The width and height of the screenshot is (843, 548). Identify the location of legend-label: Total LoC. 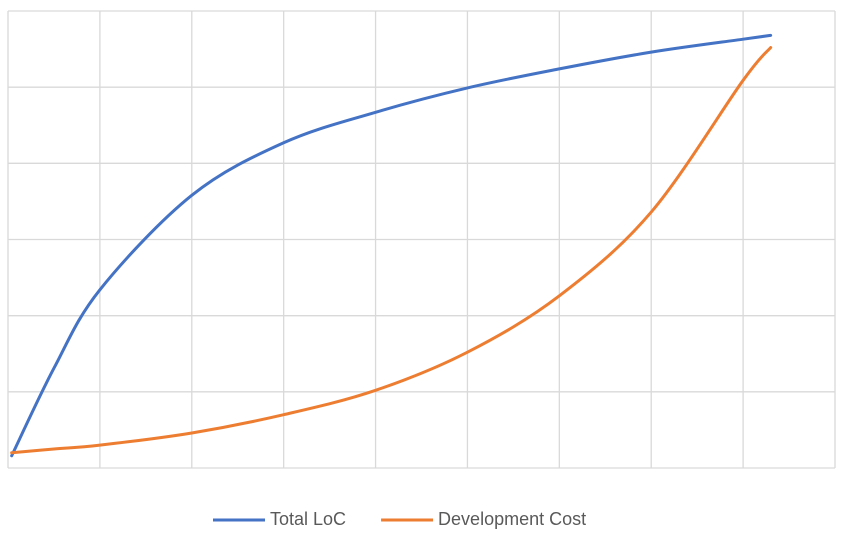
(308, 519).